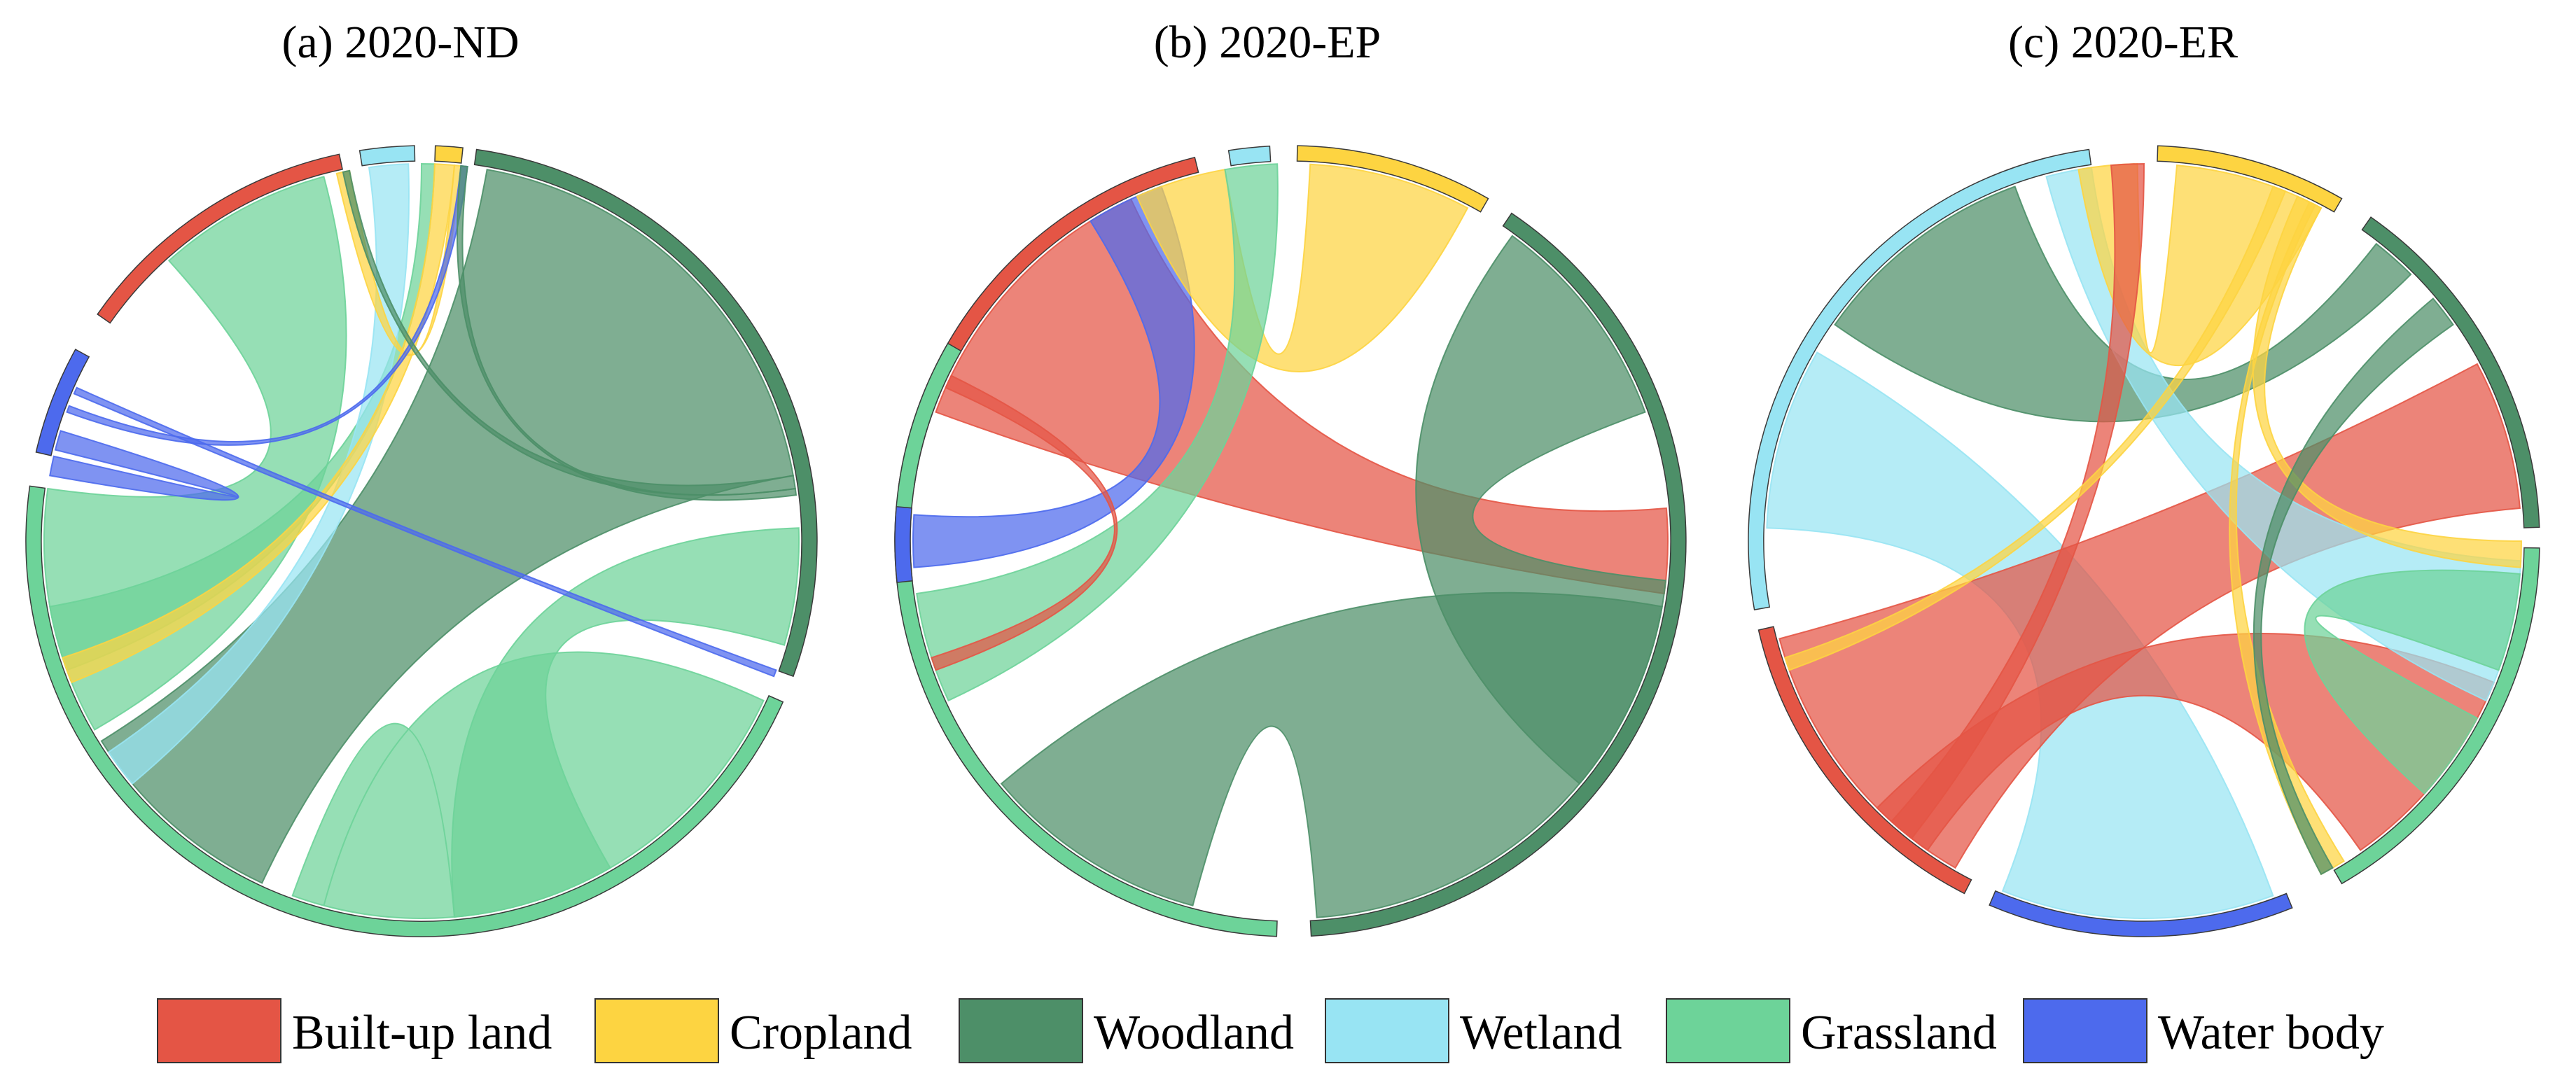 The image size is (2576, 1085). I want to click on legend-item-grassland: Grassland, so click(1831, 1030).